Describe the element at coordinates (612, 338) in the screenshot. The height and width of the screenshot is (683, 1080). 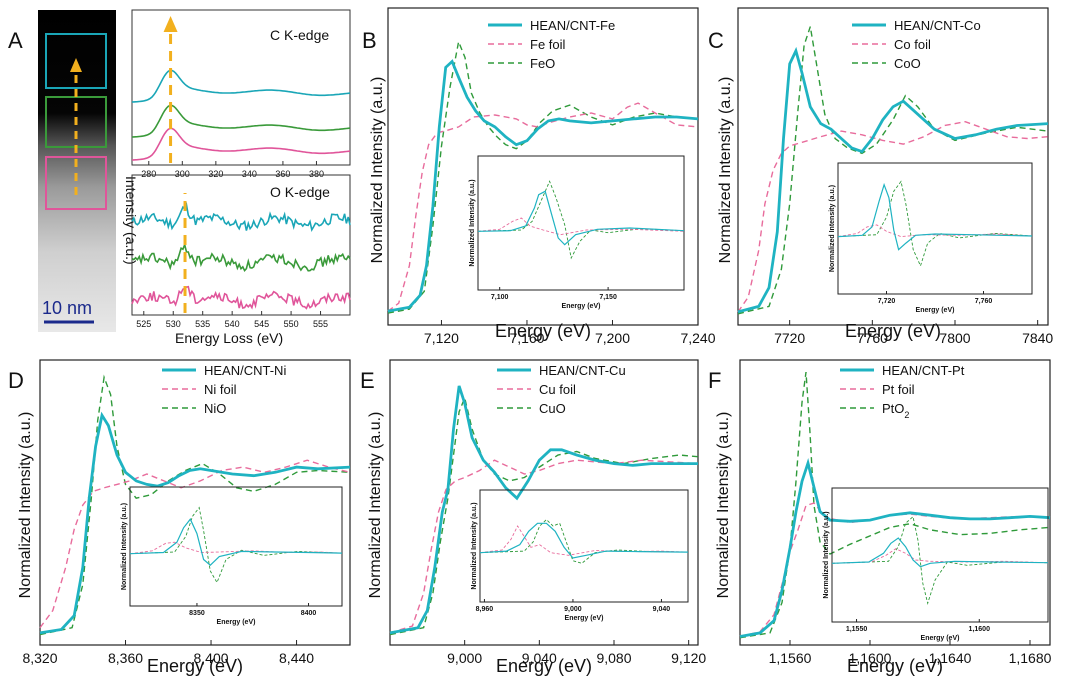
I see `x-tick-label: 7,200` at that location.